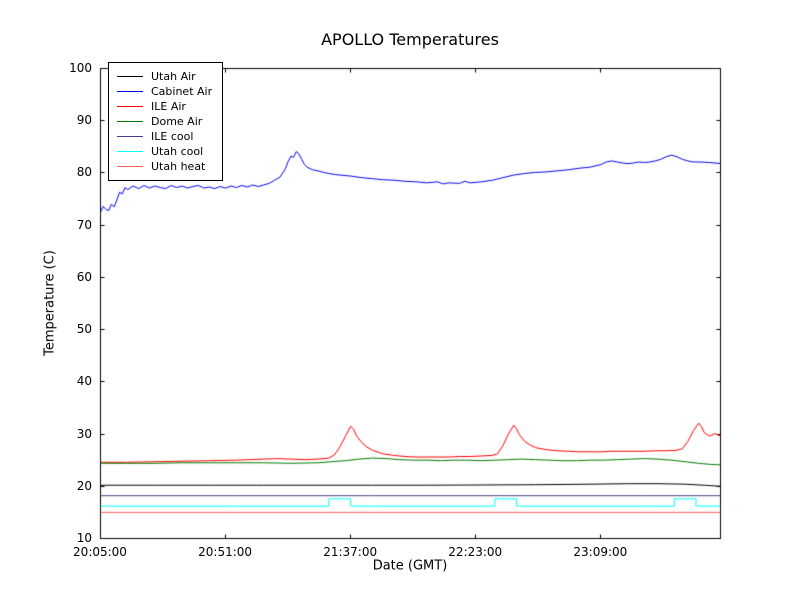 Image resolution: width=800 pixels, height=600 pixels. I want to click on y-tick-label: 50, so click(84, 329).